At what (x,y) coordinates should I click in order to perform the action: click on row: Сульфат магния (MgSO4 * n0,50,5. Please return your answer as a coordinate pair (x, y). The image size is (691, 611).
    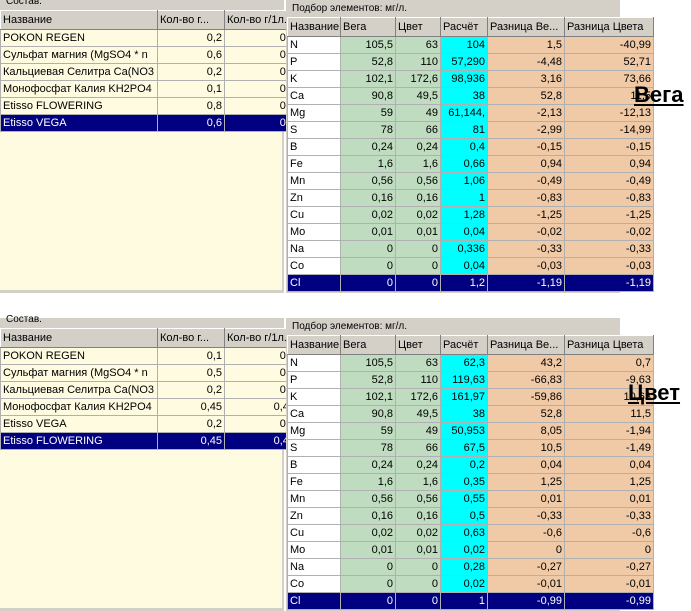
    Looking at the image, I should click on (149, 373).